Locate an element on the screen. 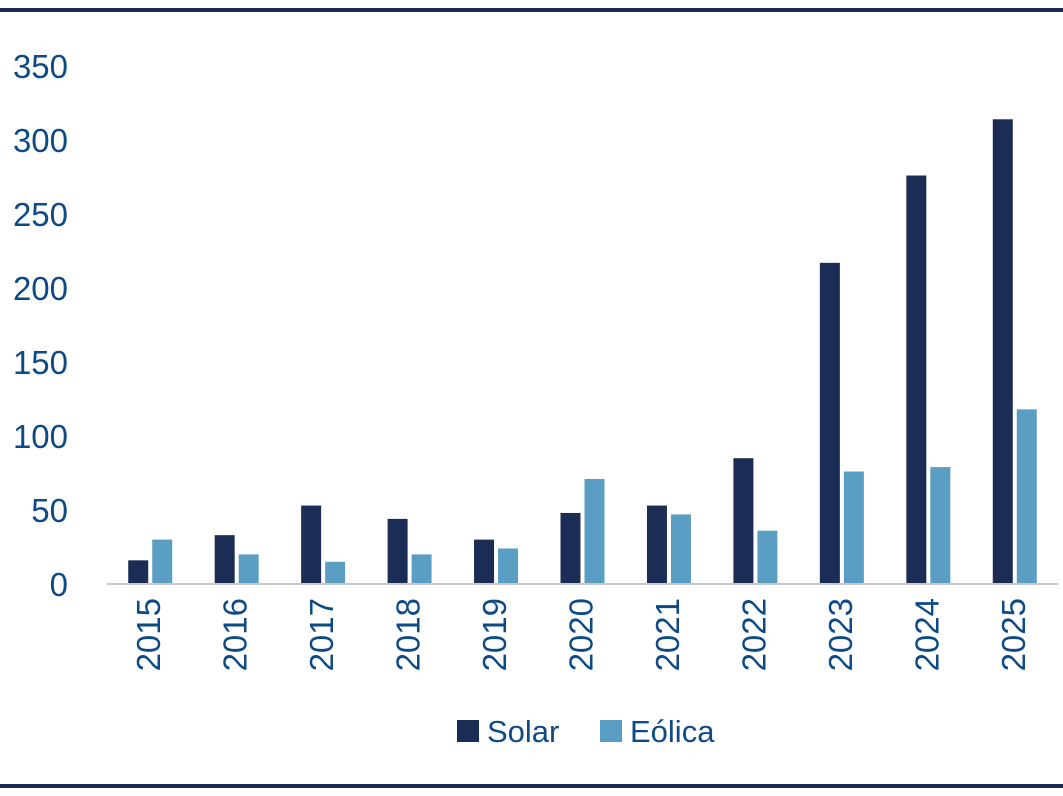  legend-label: Solar is located at coordinates (523, 731).